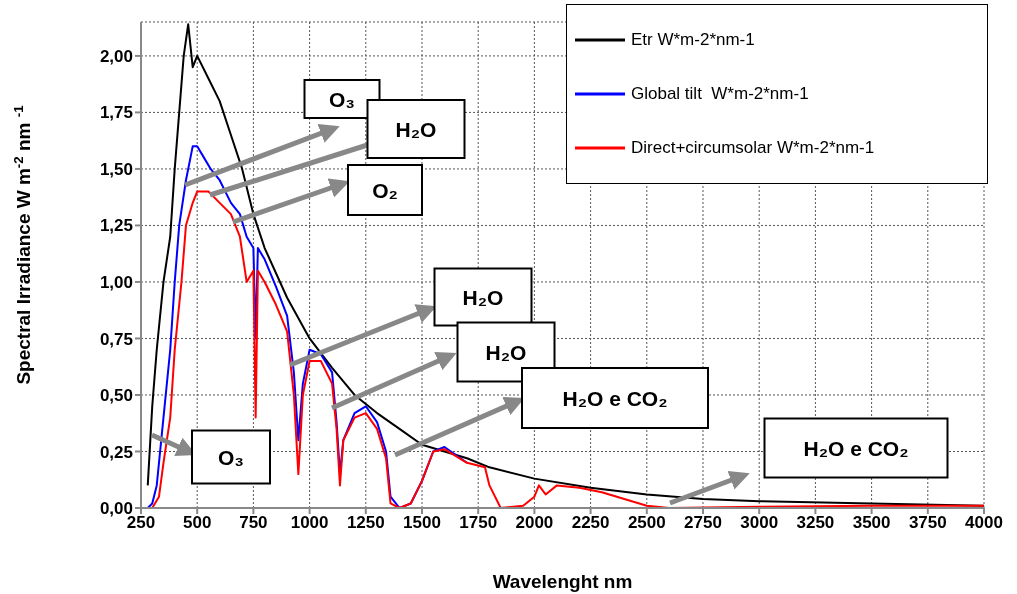  What do you see at coordinates (116, 169) in the screenshot?
I see `y-tick-label: 1,50` at bounding box center [116, 169].